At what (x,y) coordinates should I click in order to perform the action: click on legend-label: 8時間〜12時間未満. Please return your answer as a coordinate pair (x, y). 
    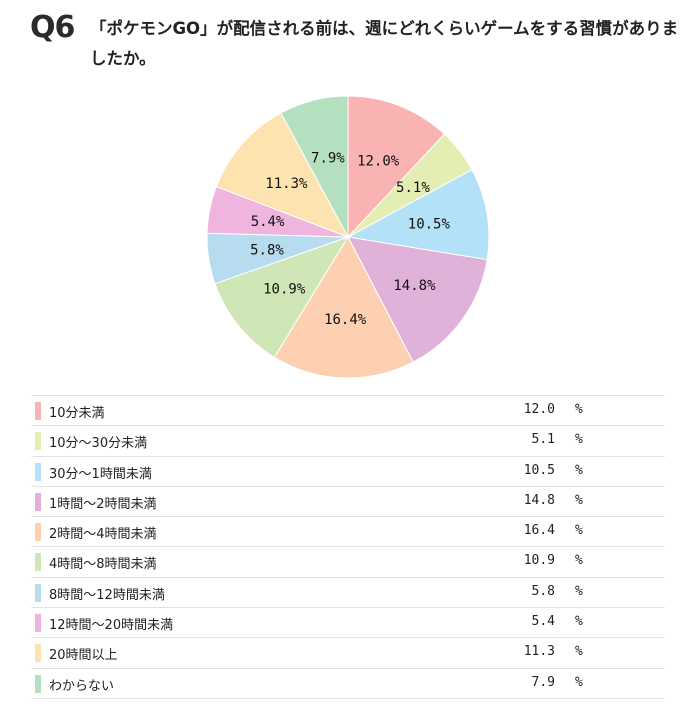
    Looking at the image, I should click on (107, 595).